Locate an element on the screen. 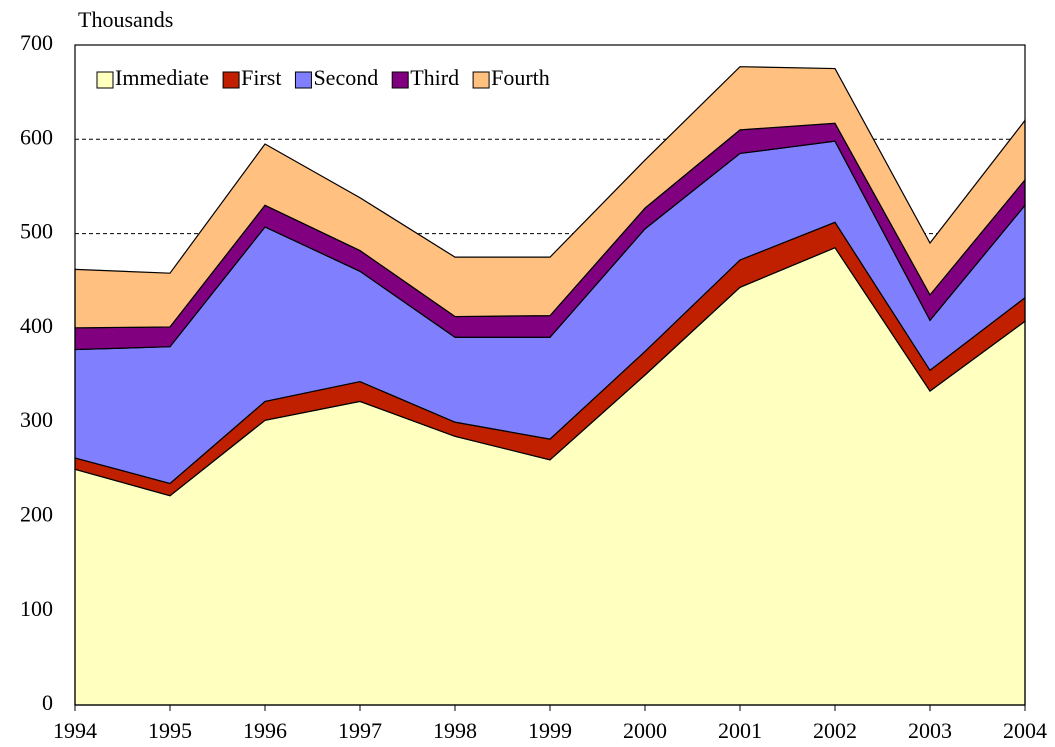 The height and width of the screenshot is (747, 1055). y-tick-label: 400 is located at coordinates (36, 325).